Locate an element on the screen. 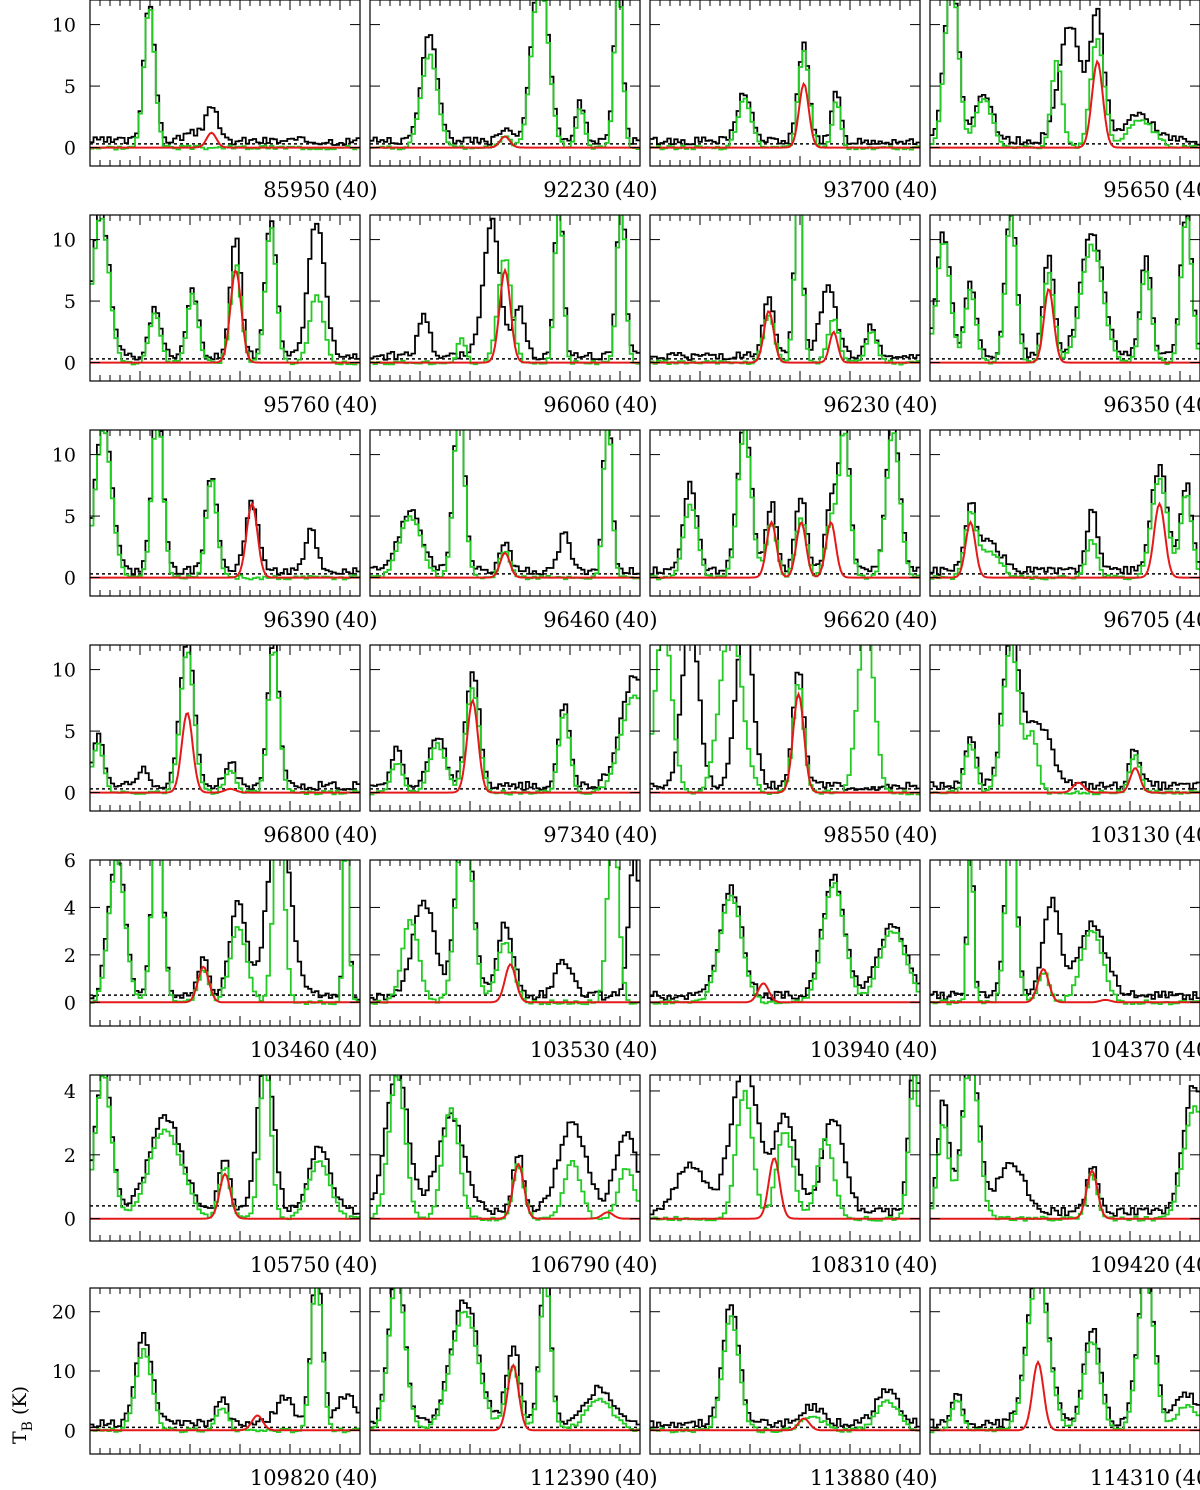  panel-frequency-label: 96060 is located at coordinates (576, 405).